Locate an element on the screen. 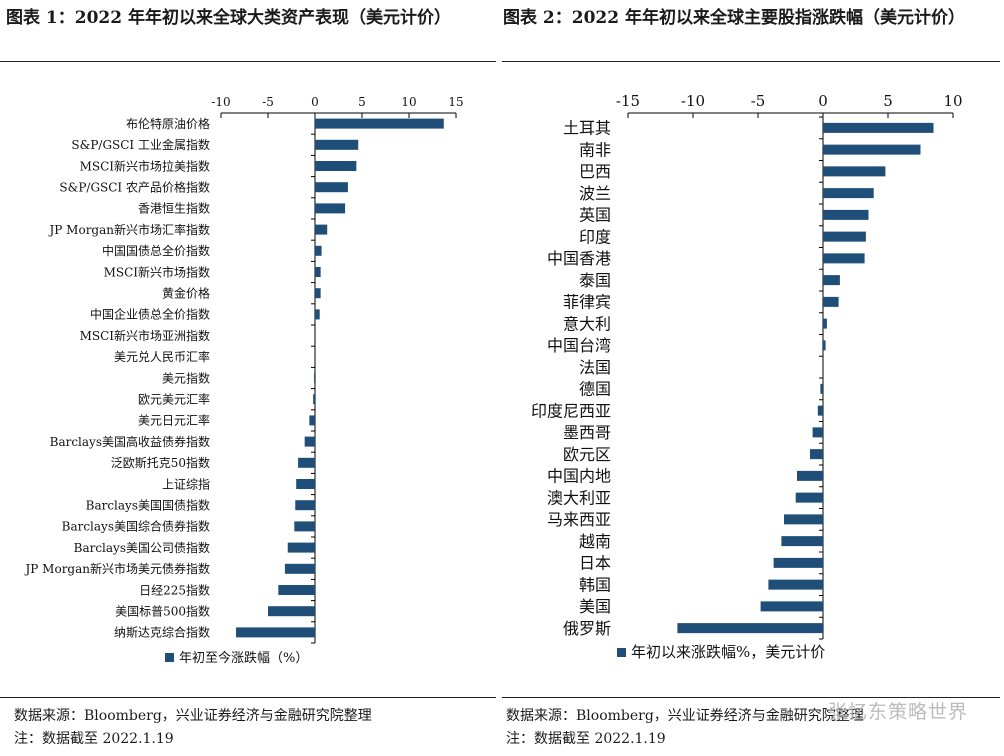  category-label: 上证综指 is located at coordinates (186, 483).